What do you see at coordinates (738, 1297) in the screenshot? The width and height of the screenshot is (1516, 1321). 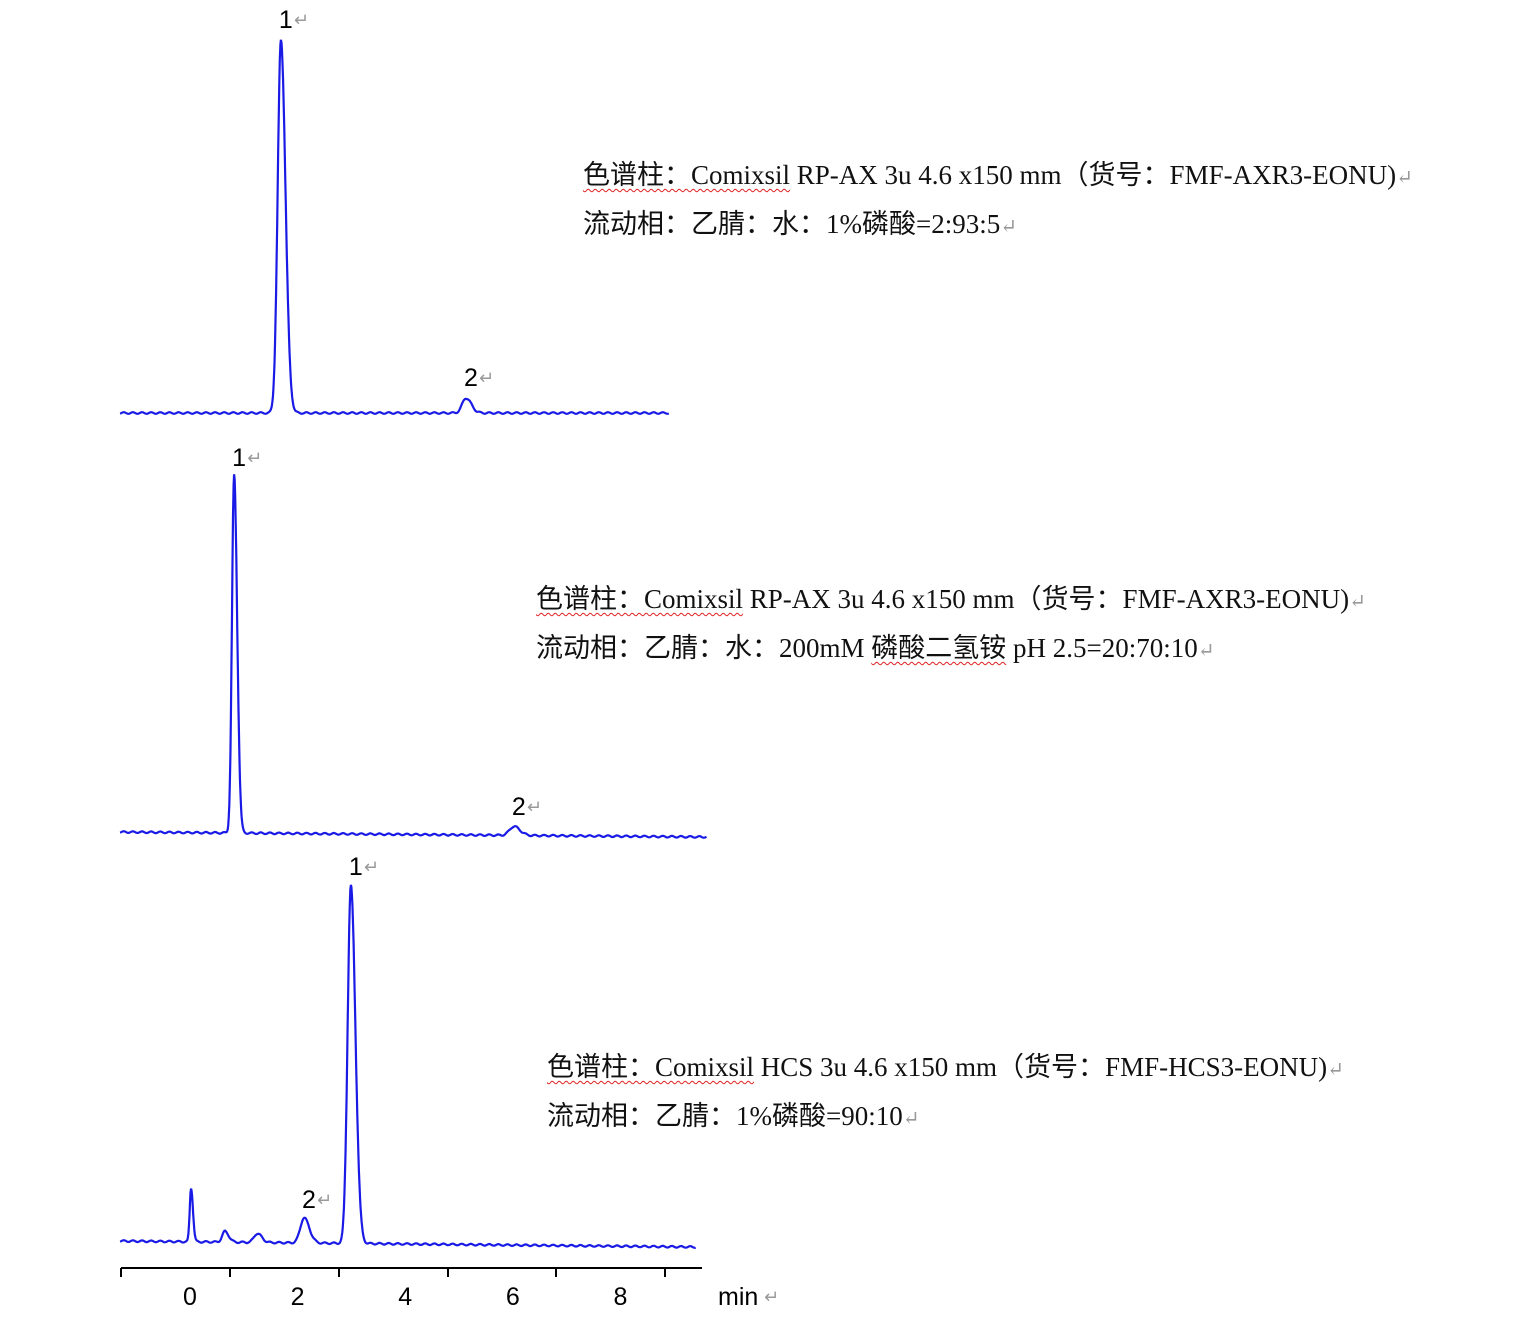 I see `x-axis-unit: min` at bounding box center [738, 1297].